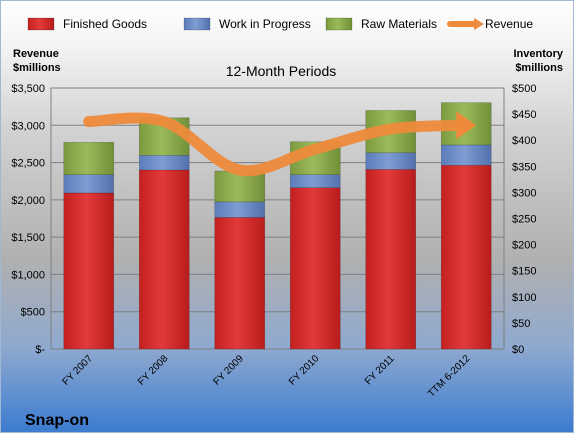  I want to click on right-tick-label: $250, so click(524, 220).